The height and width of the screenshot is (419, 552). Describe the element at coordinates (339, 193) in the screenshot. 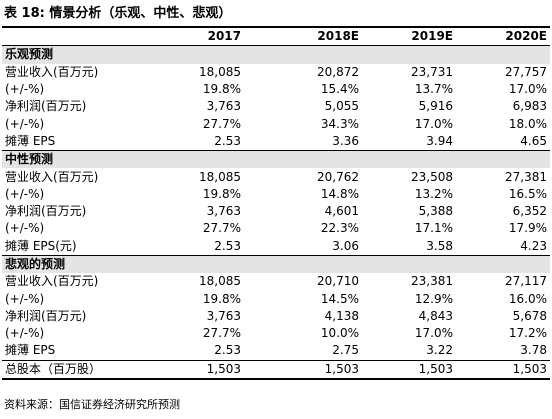

I see `table-cell: 14.8%` at that location.